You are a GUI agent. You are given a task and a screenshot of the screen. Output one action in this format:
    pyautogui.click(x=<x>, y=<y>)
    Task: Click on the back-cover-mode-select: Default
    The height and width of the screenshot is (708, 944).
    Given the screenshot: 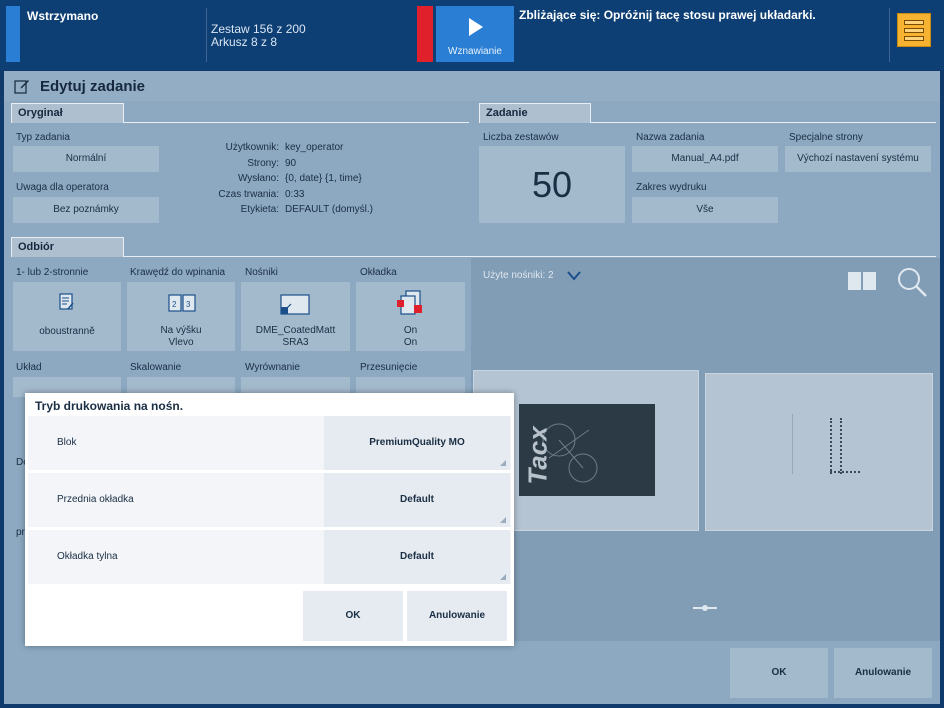 What is the action you would take?
    pyautogui.click(x=417, y=557)
    